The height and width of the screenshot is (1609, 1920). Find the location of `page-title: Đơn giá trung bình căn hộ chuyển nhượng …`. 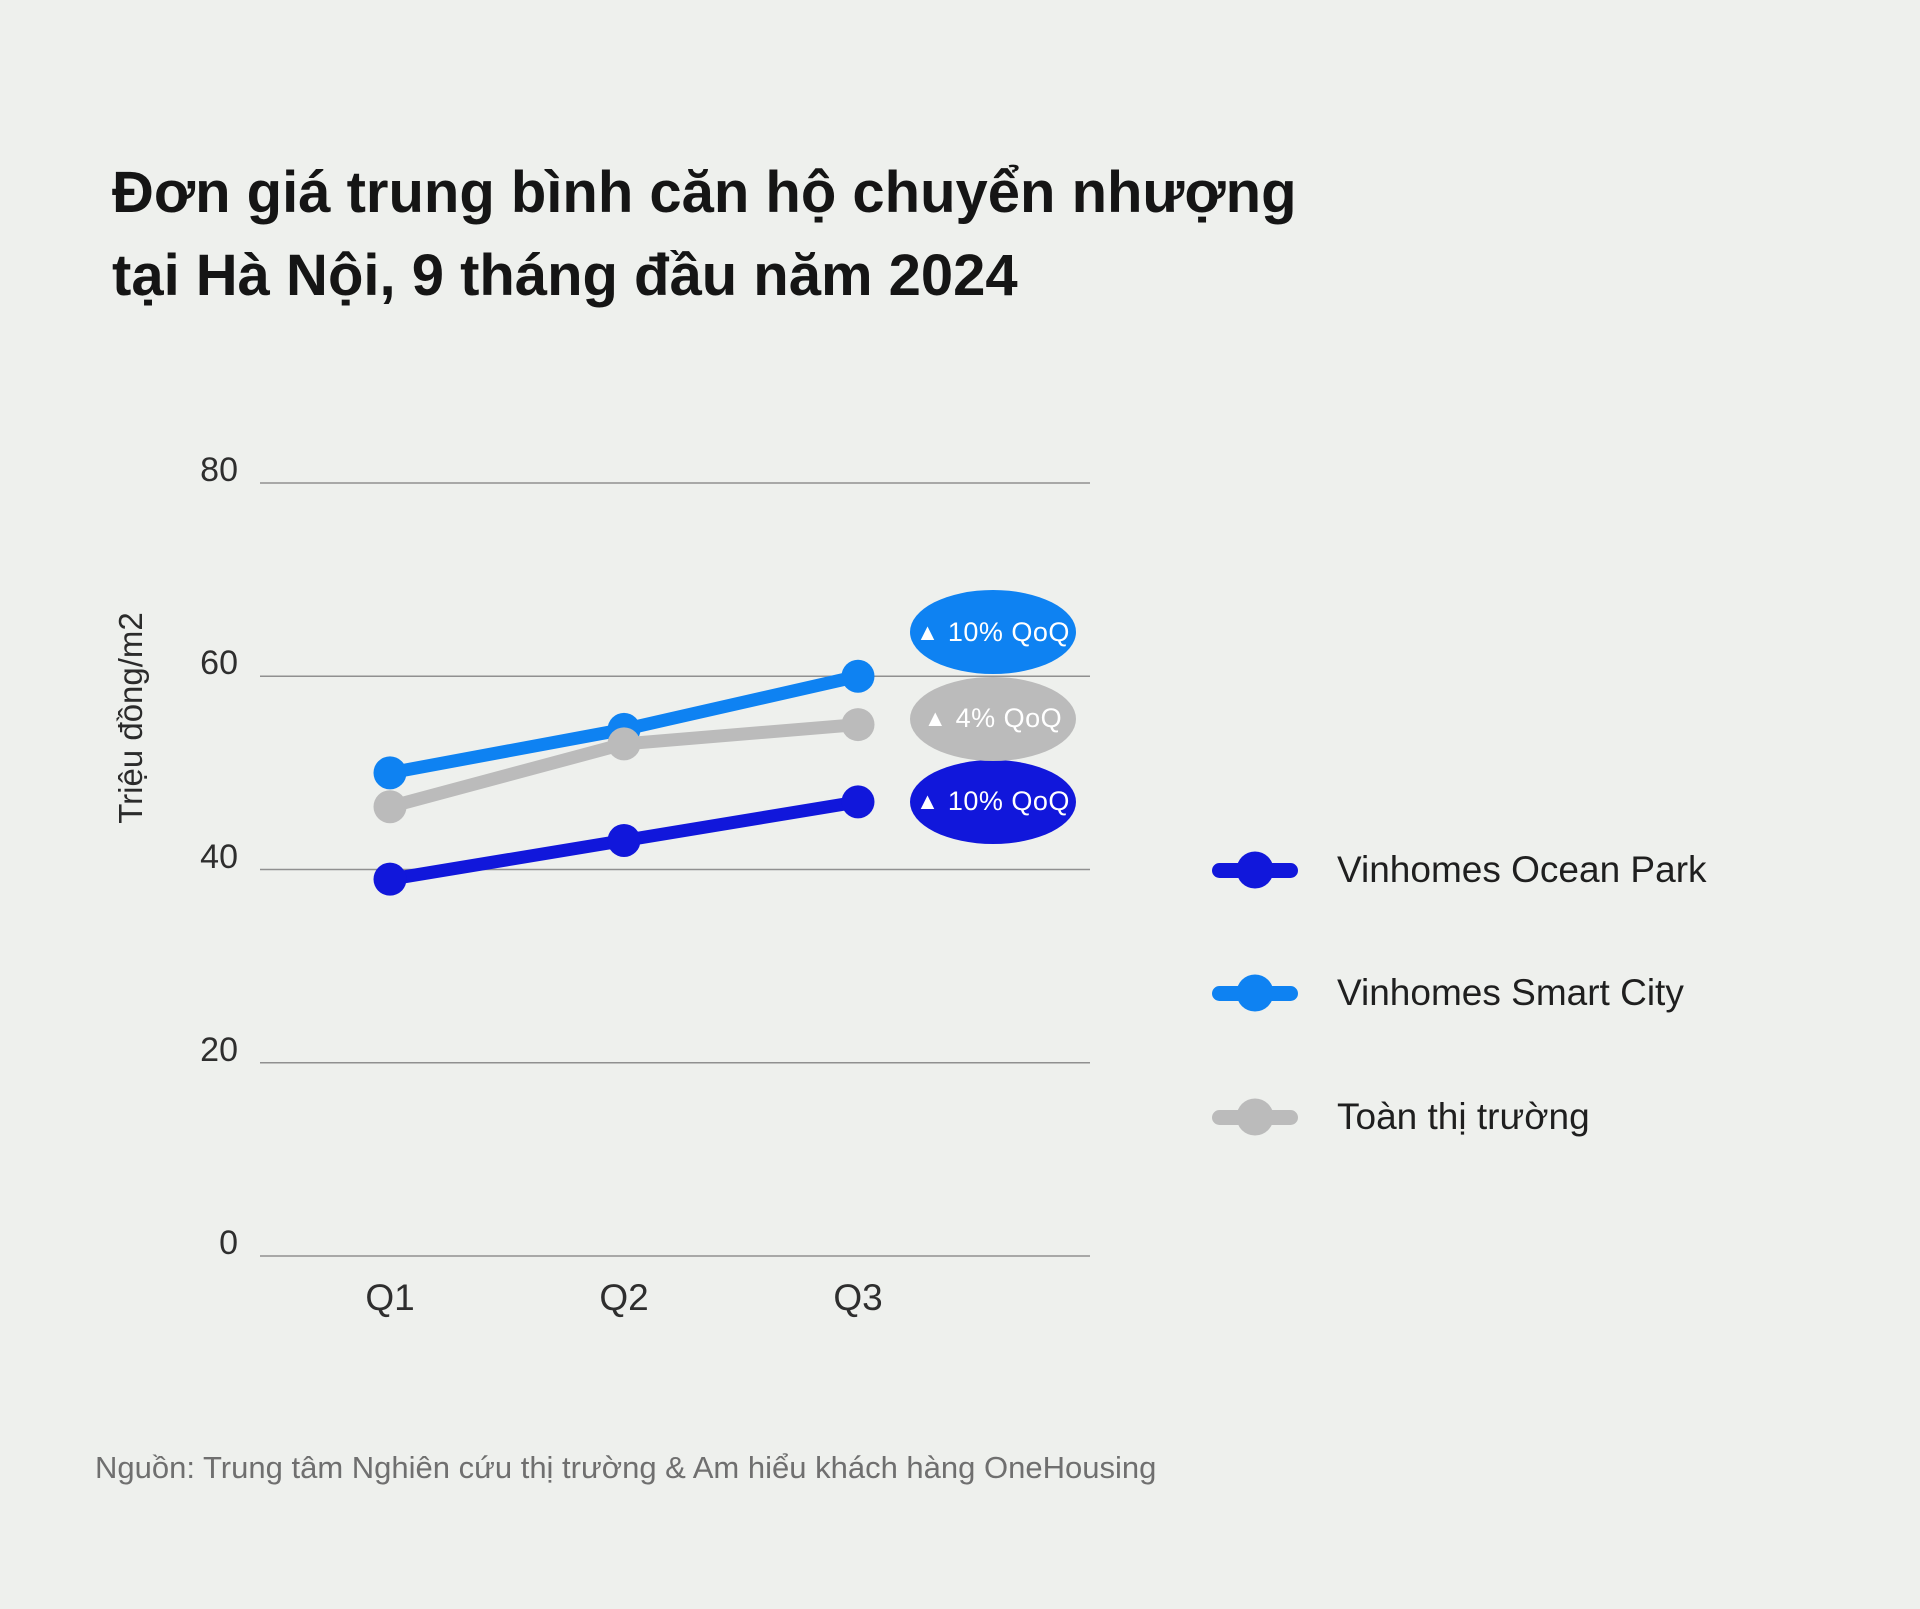

page-title: Đơn giá trung bình căn hộ chuyển nhượng … is located at coordinates (704, 234).